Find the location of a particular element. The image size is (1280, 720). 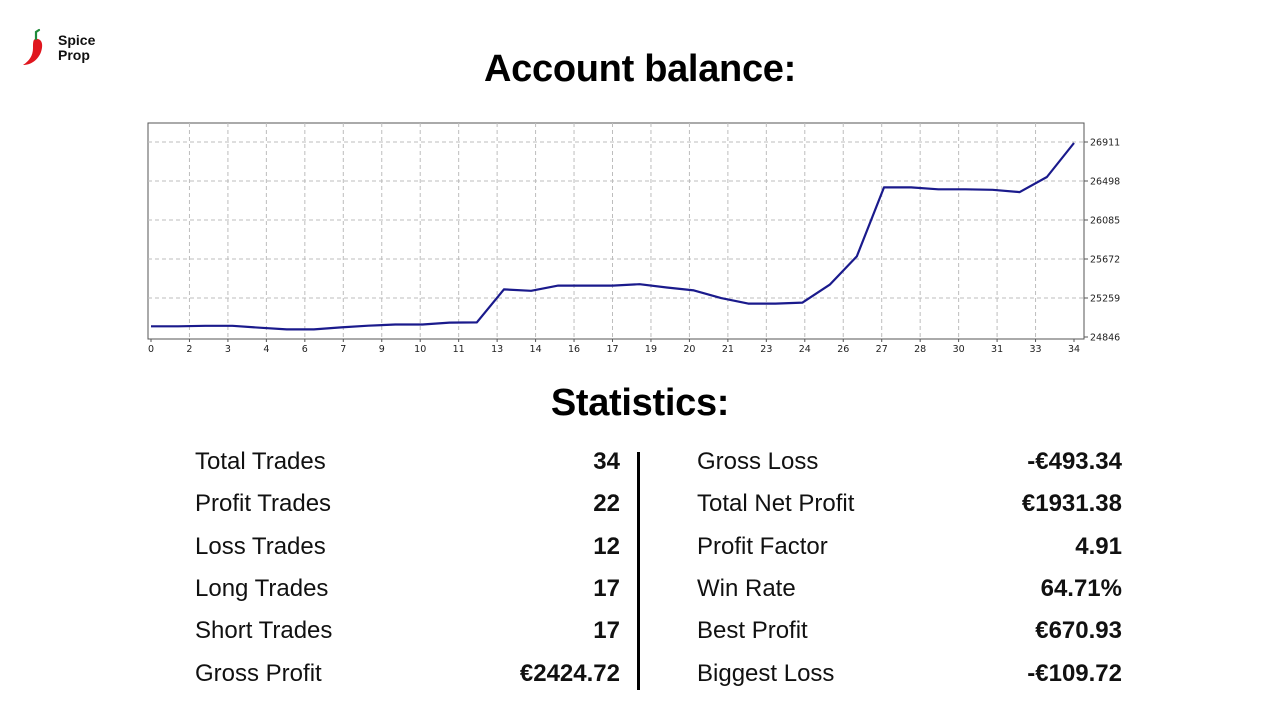

chart-x-tick-label: 34 is located at coordinates (1074, 349).